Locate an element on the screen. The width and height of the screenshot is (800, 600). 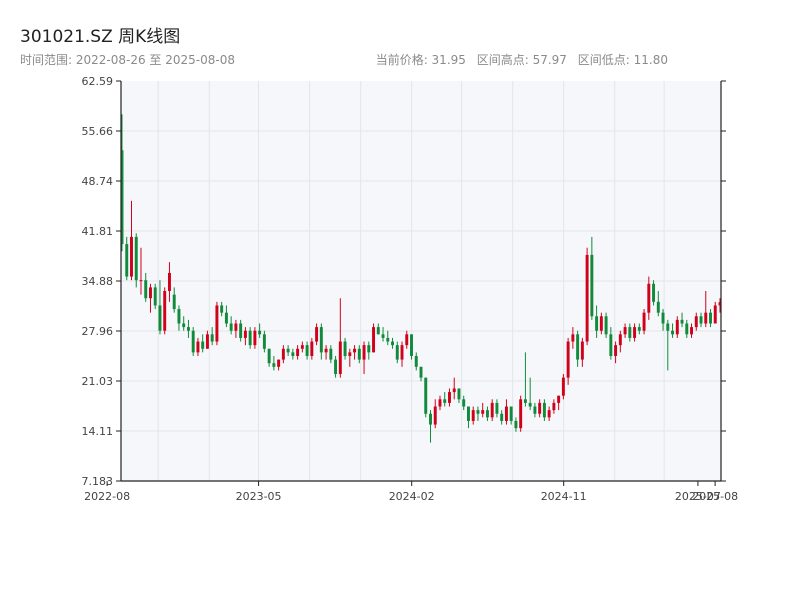
price-stats: 当前价格: 31.95 区间高点: 57.97 区间低点: 11.80 is located at coordinates (518, 59).